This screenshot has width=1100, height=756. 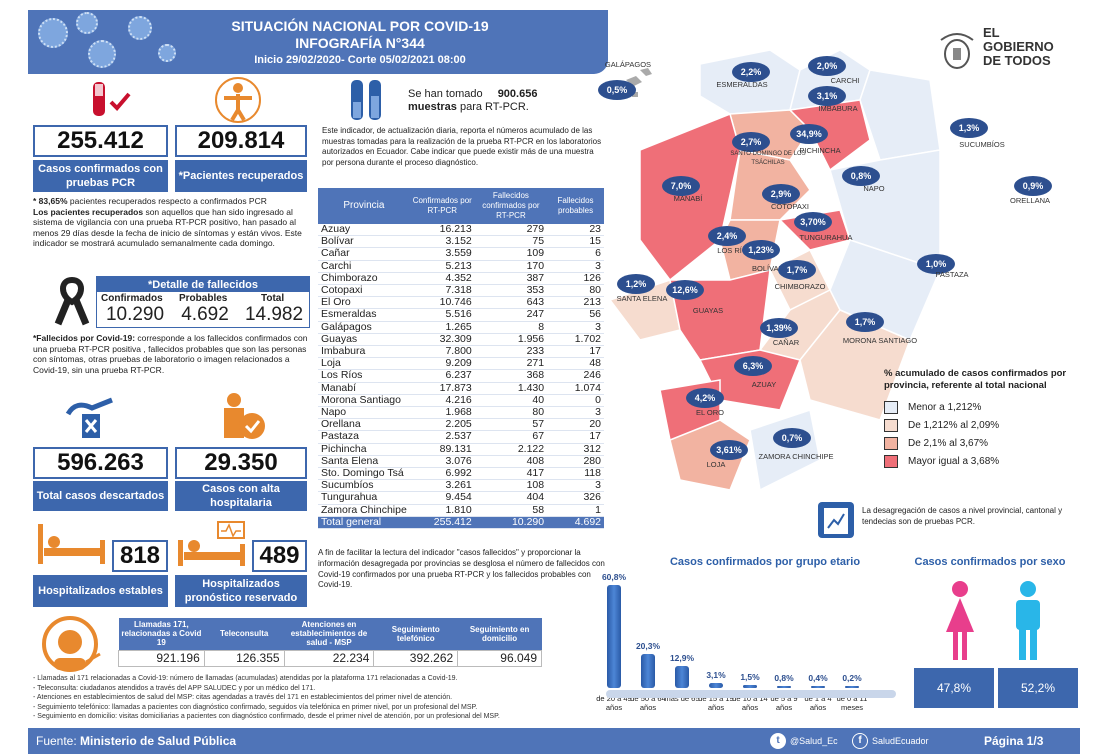 I want to click on total-row: Total general 255.412 10.290 4.692, so click(x=461, y=523).